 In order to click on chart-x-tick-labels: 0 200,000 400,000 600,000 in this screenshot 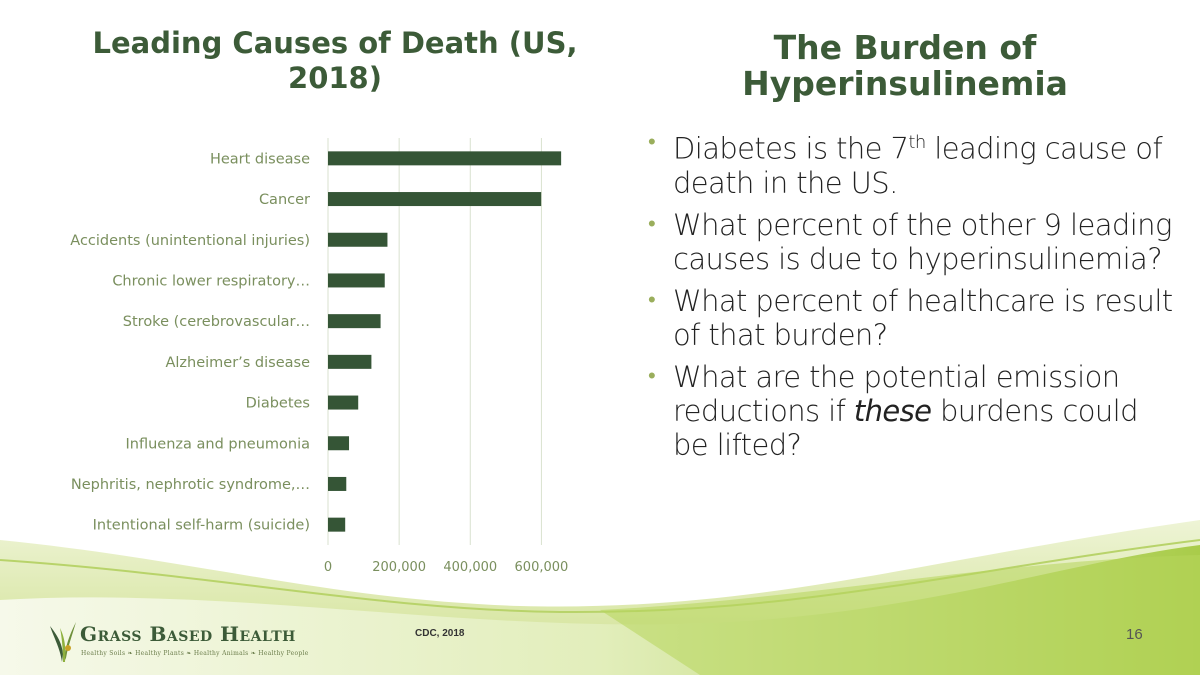, I will do `click(446, 567)`.